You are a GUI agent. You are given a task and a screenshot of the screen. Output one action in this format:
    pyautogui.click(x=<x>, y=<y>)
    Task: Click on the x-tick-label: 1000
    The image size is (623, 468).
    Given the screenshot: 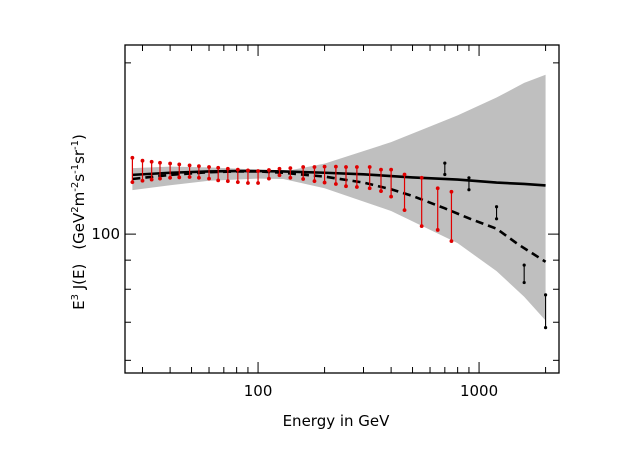 What is the action you would take?
    pyautogui.click(x=479, y=391)
    